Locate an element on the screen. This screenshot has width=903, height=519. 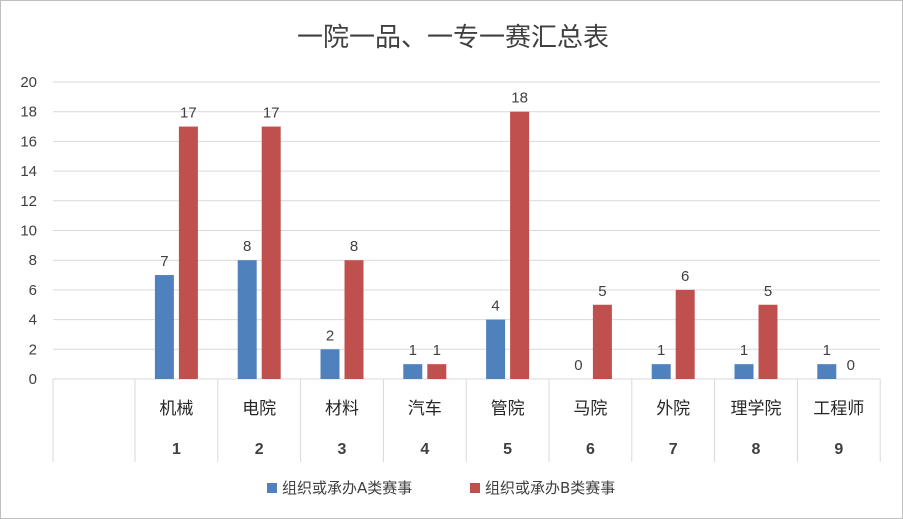
category-table: 机械 1 电院 2 材料 3 汽车 4 管院 5 马院 6 外院 7 理学院 8 工程师 9 is located at coordinates (466, 420).